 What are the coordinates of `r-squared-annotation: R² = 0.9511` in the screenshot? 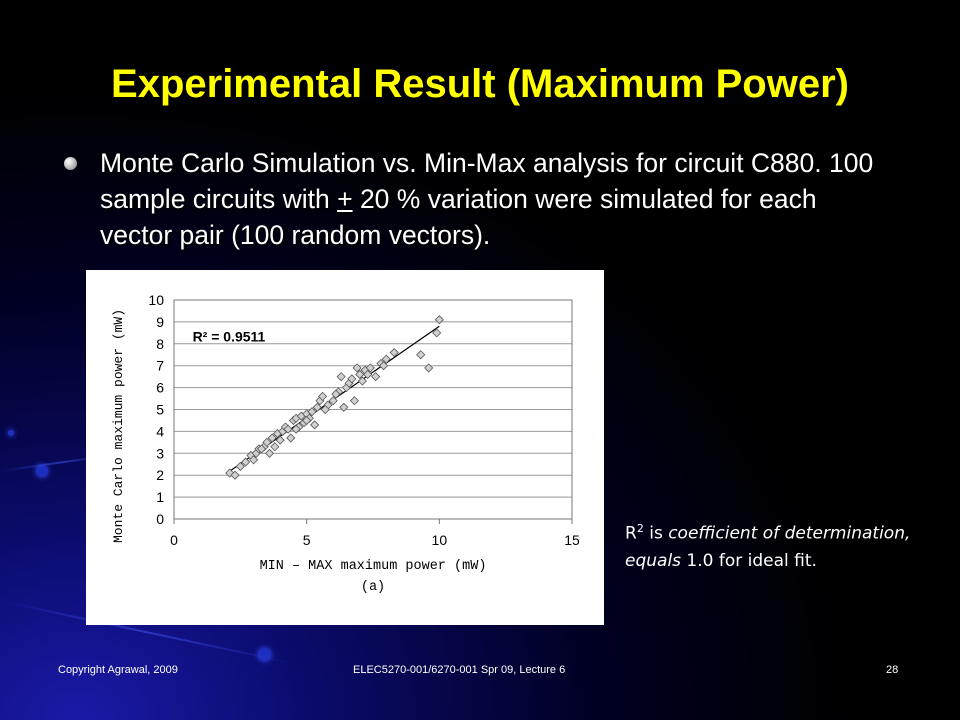 It's located at (229, 337).